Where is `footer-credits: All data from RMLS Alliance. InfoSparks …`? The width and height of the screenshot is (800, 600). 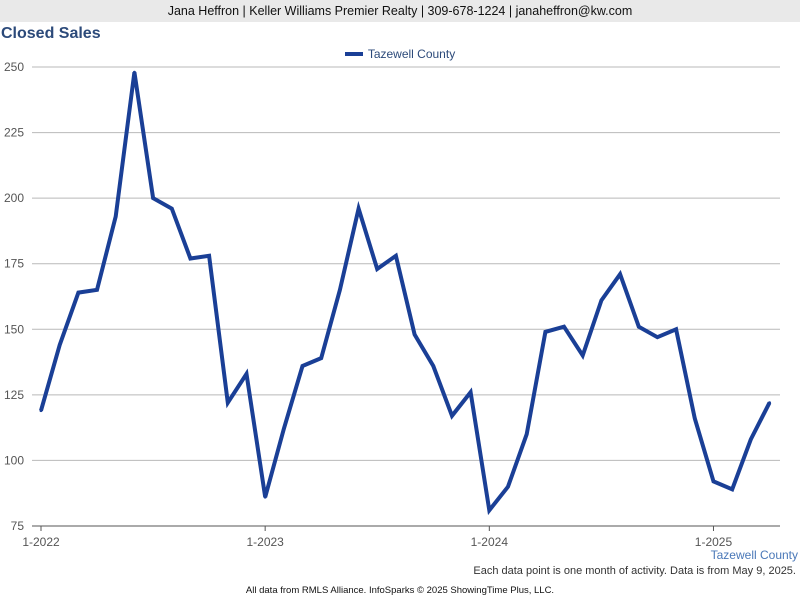 footer-credits: All data from RMLS Alliance. InfoSparks … is located at coordinates (400, 590).